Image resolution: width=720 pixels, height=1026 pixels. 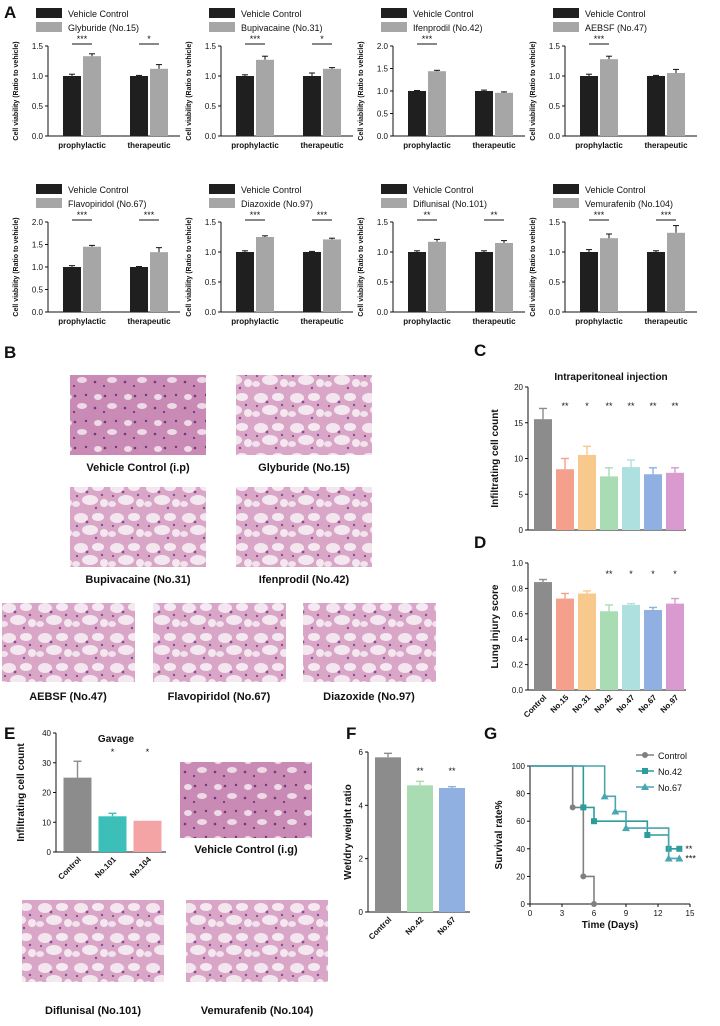 I want to click on x-category-label: No.47, so click(x=626, y=704).